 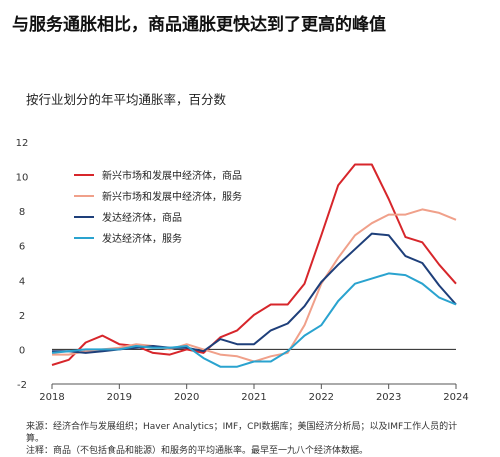 What do you see at coordinates (22, 385) in the screenshot?
I see `y-tick-label: -2` at bounding box center [22, 385].